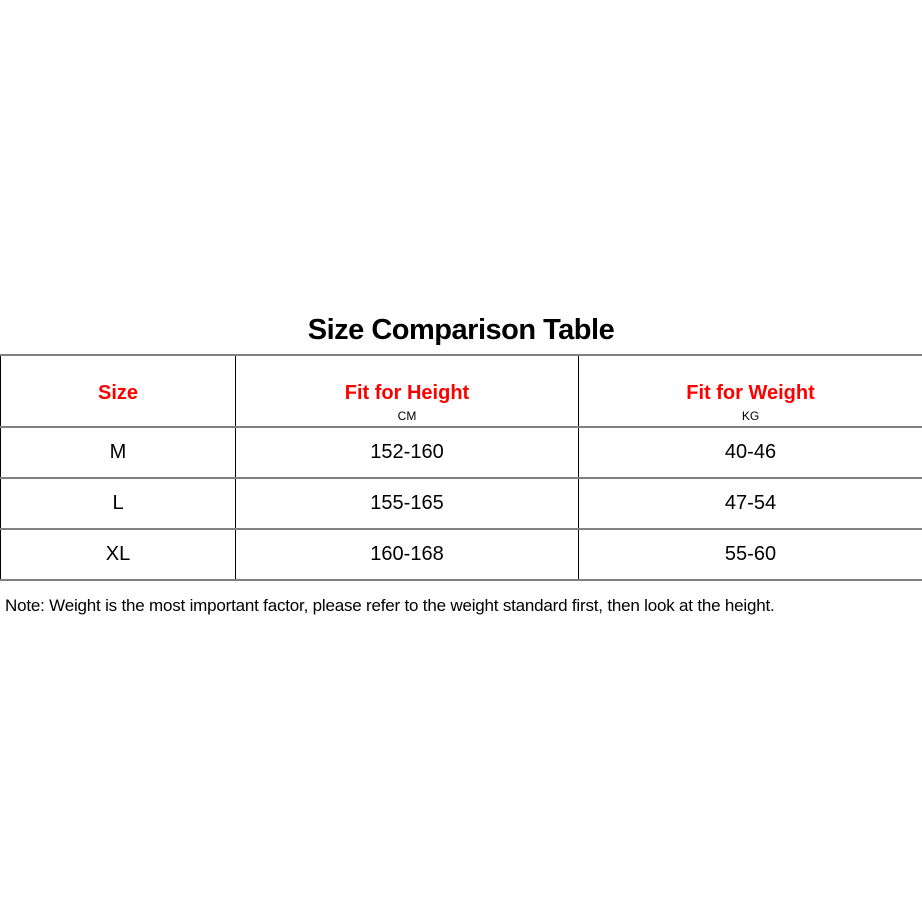  I want to click on weight-cell: 47-54, so click(750, 503).